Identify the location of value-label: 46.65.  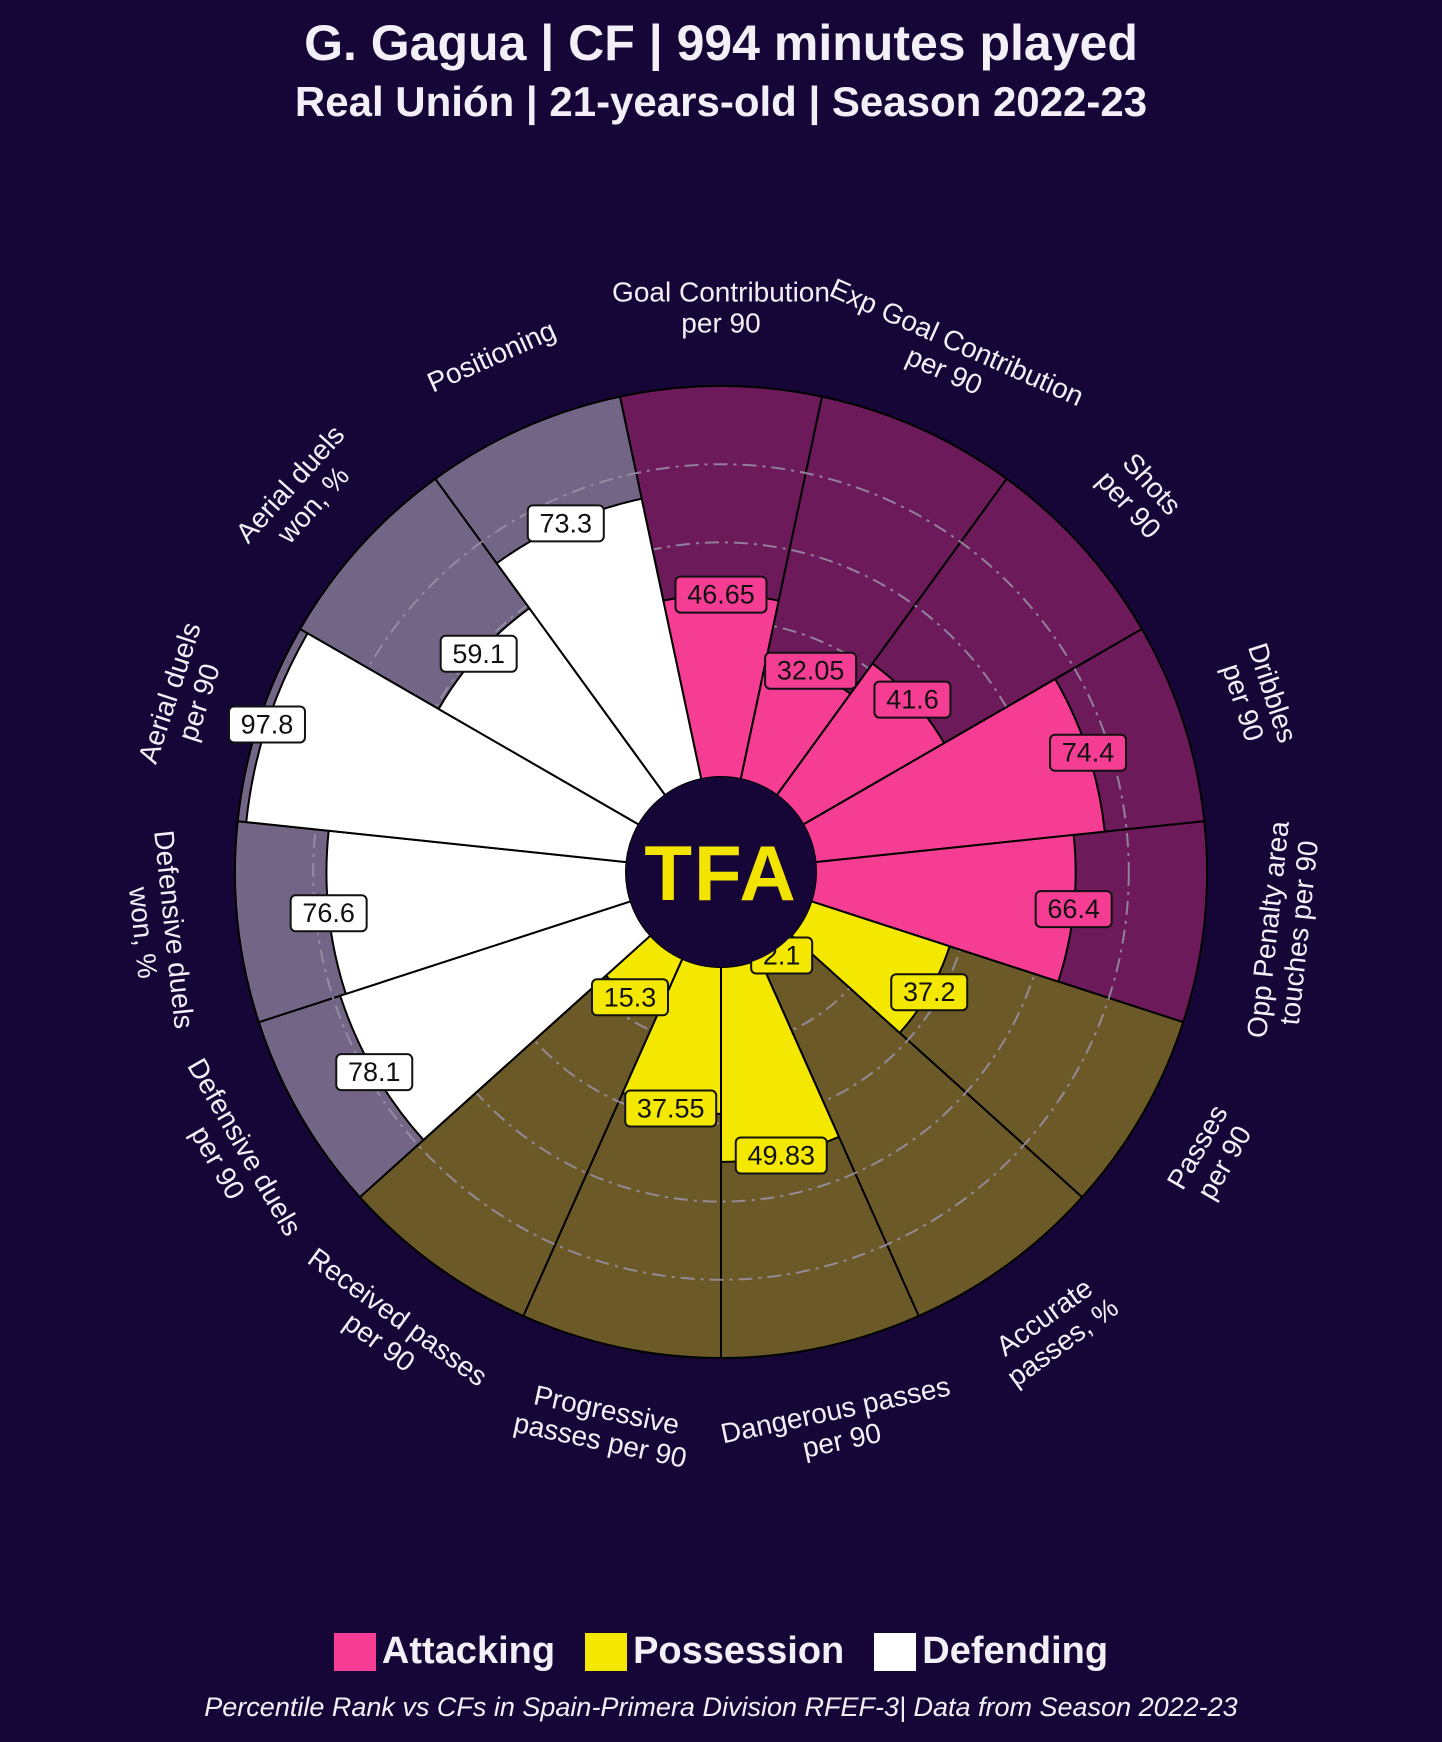
(721, 594).